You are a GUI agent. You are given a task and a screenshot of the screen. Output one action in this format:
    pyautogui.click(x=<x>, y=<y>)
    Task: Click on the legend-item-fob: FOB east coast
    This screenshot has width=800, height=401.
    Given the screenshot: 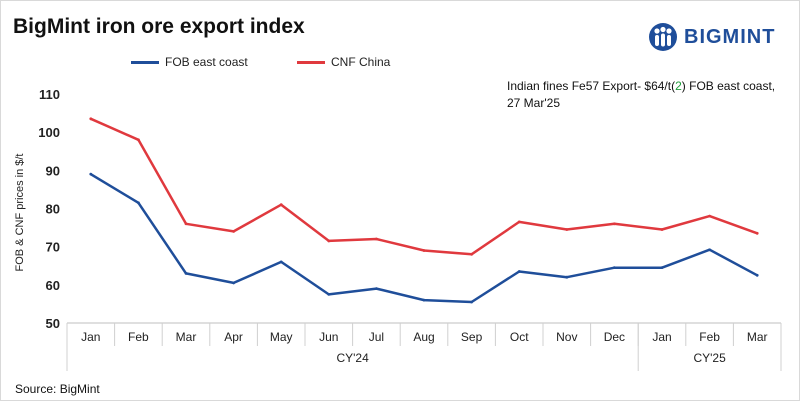 What is the action you would take?
    pyautogui.click(x=189, y=62)
    